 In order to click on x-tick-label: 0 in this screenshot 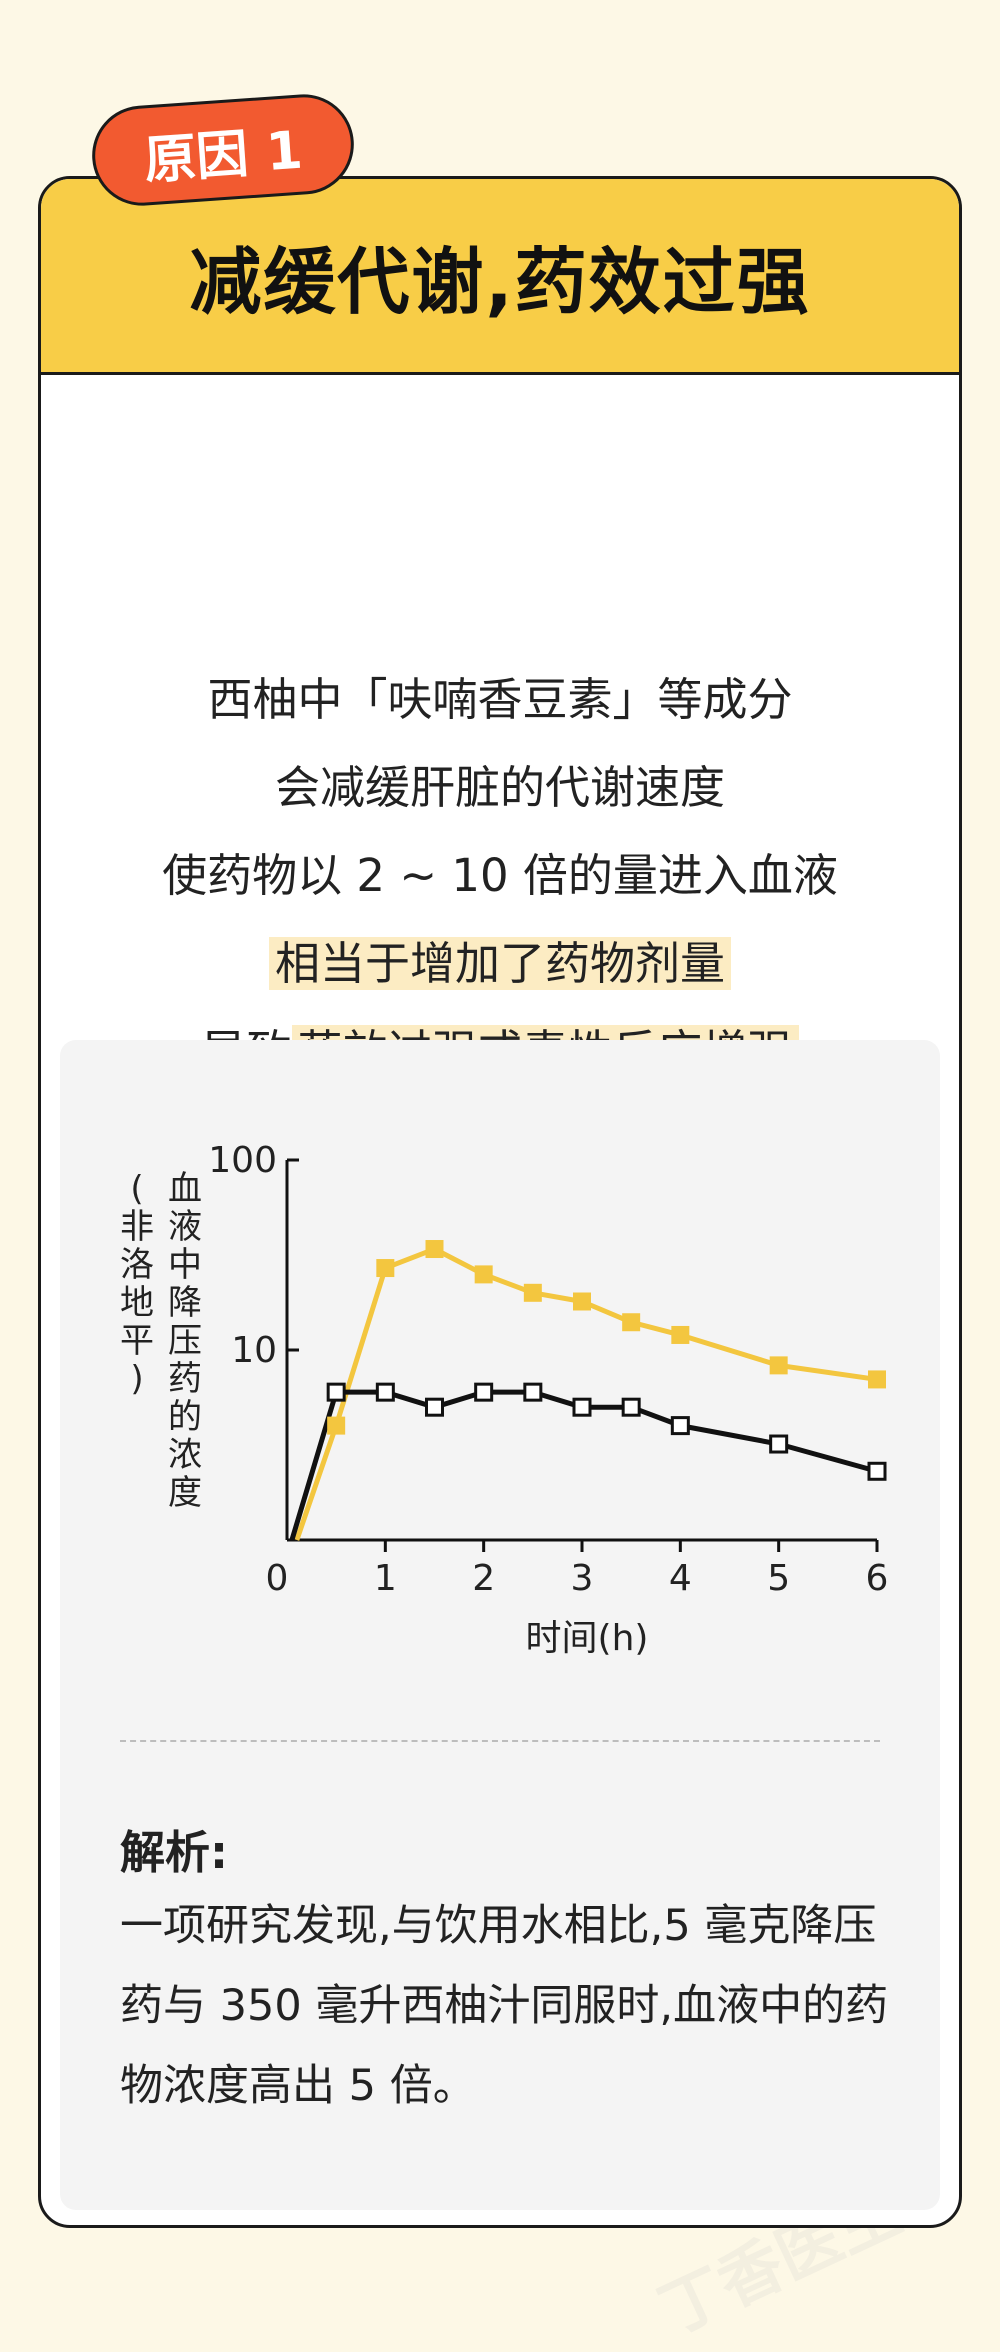, I will do `click(277, 1578)`.